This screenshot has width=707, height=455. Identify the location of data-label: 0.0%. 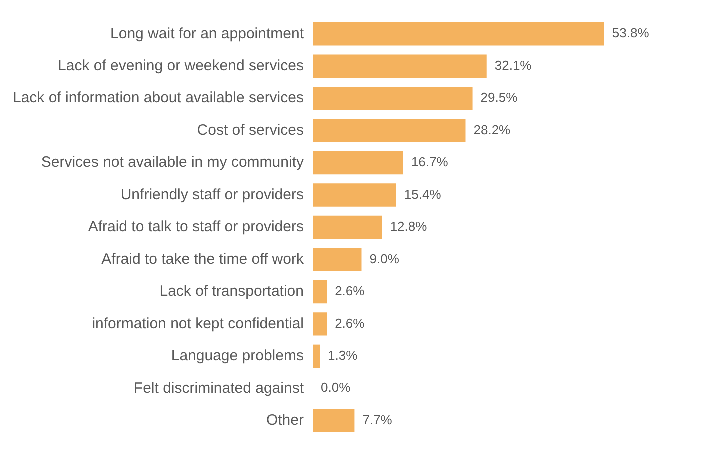
(336, 388).